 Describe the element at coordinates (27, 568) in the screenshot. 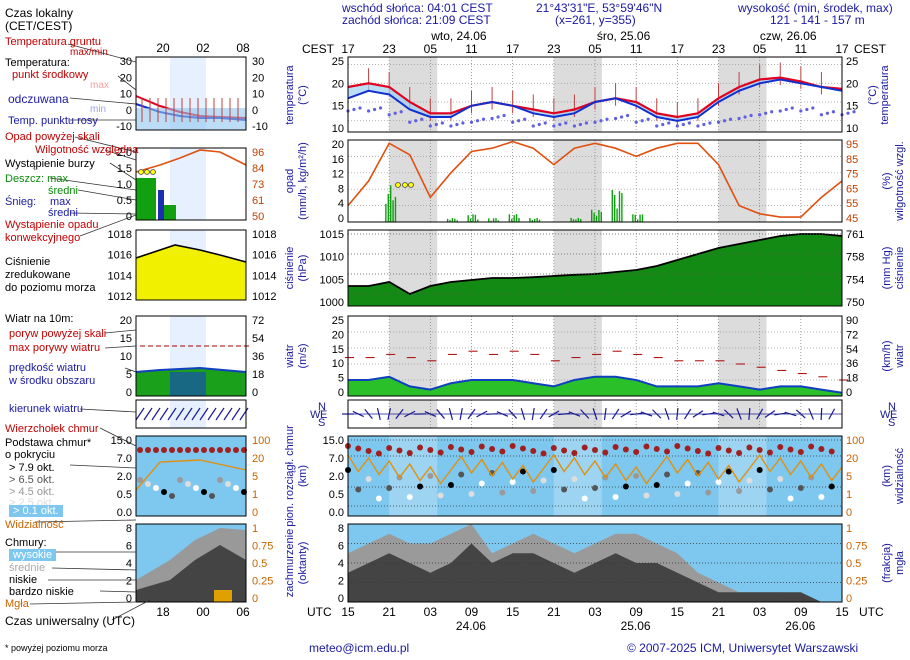

I see `legend-mid: średnie` at that location.